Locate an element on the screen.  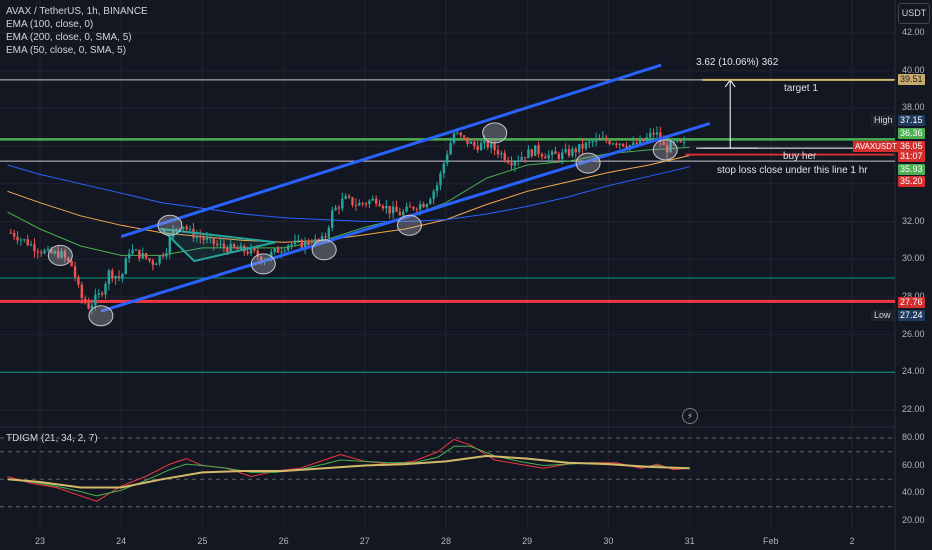
ema50-legend: EMA (50, close, 0, SMA, 5) is located at coordinates (66, 50).